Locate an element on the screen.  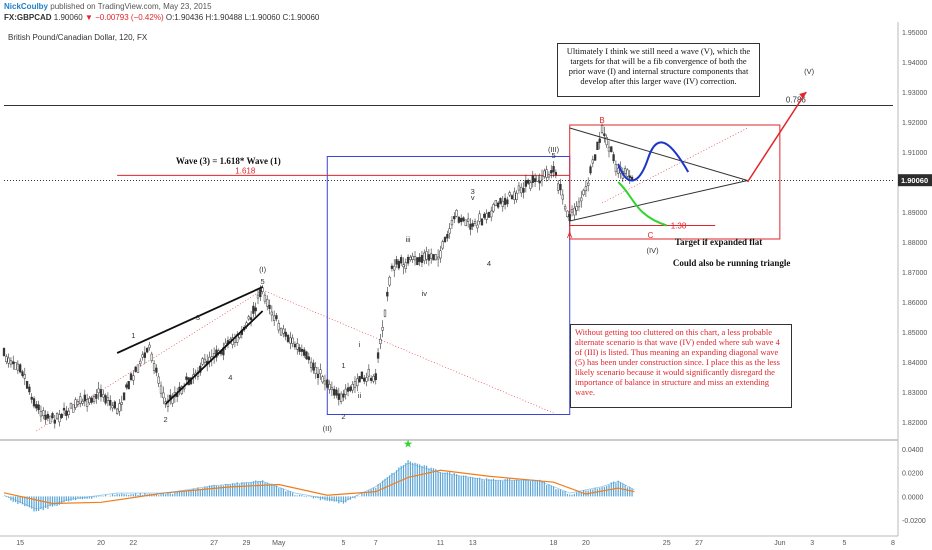
wave-label: iv is located at coordinates (425, 293).